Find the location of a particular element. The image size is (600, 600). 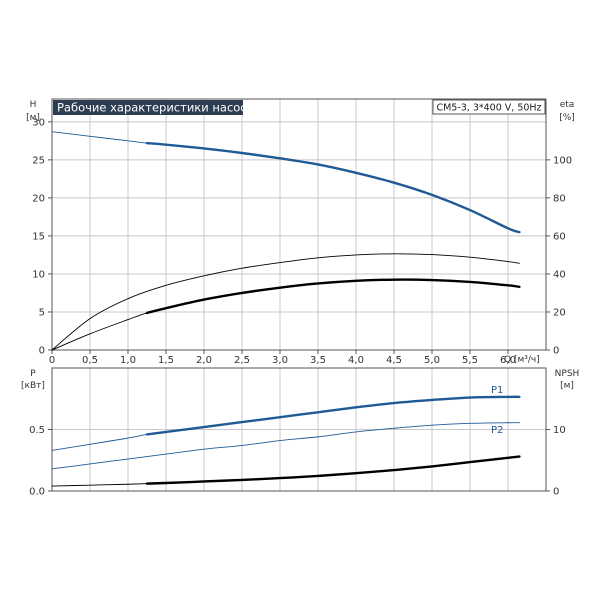

y-tick-label: 30 is located at coordinates (38, 122).